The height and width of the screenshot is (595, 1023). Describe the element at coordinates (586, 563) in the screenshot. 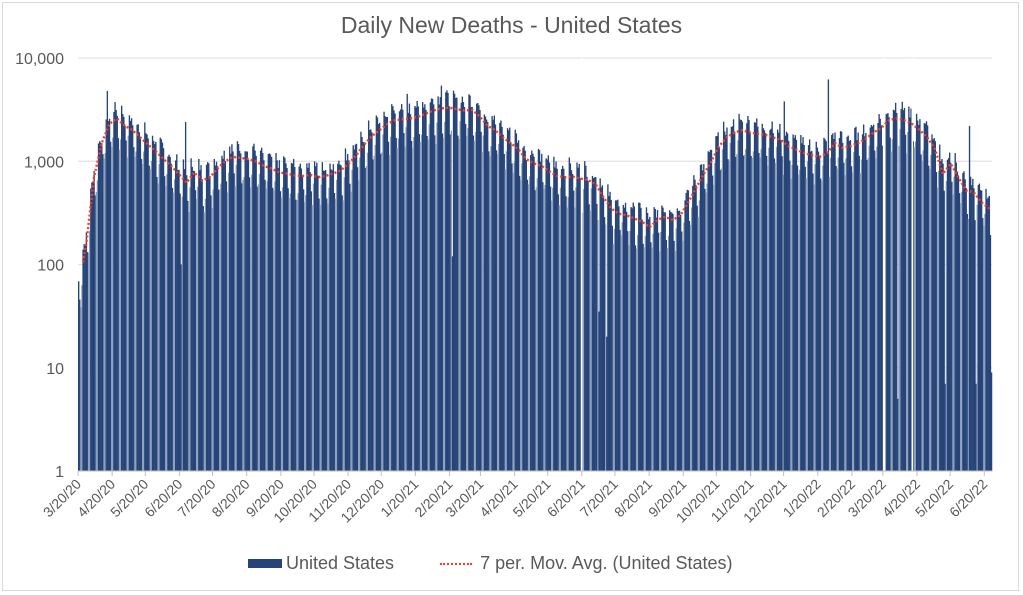

I see `legend-item-moving-average: 7 per. Mov. Avg. (United States)` at that location.